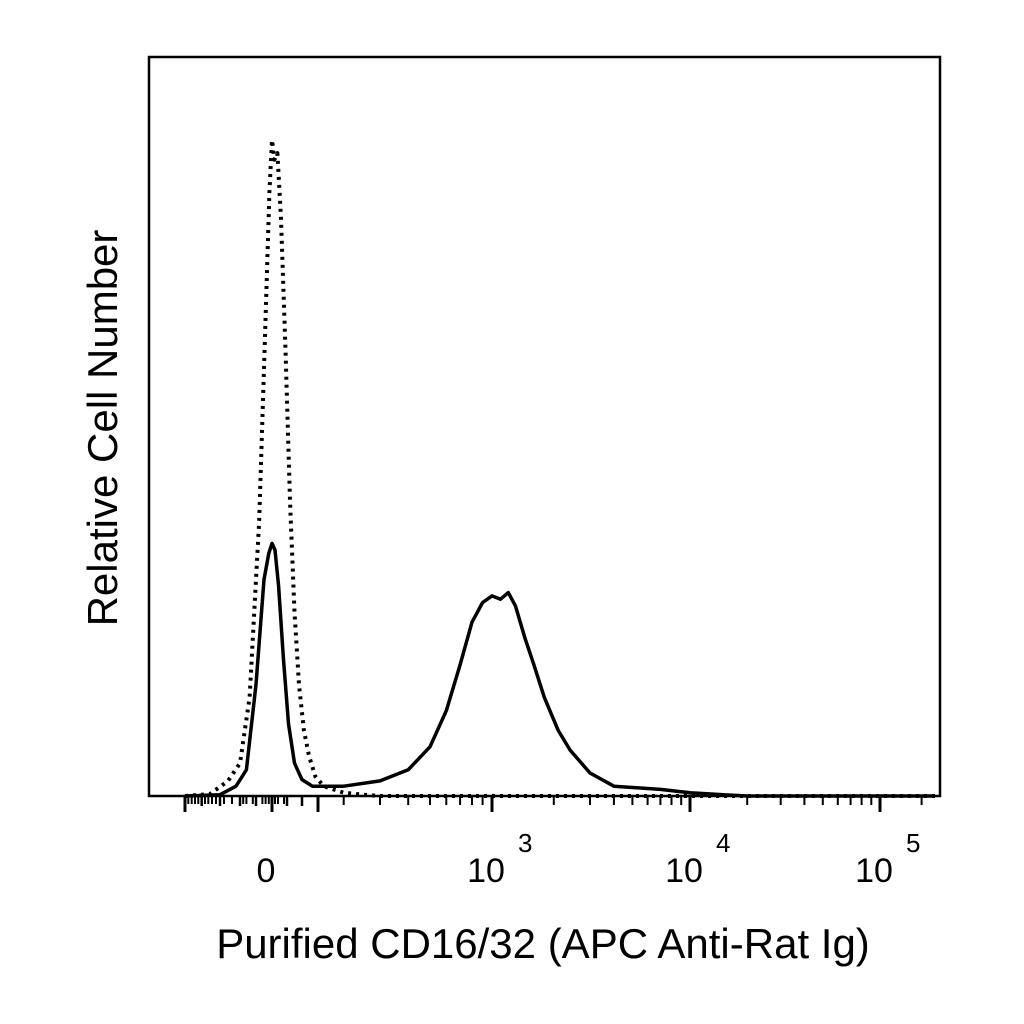 Image resolution: width=1024 pixels, height=1024 pixels. I want to click on x-axis-title: Purified CD16/32 (APC Anti-Rat Ig), so click(543, 943).